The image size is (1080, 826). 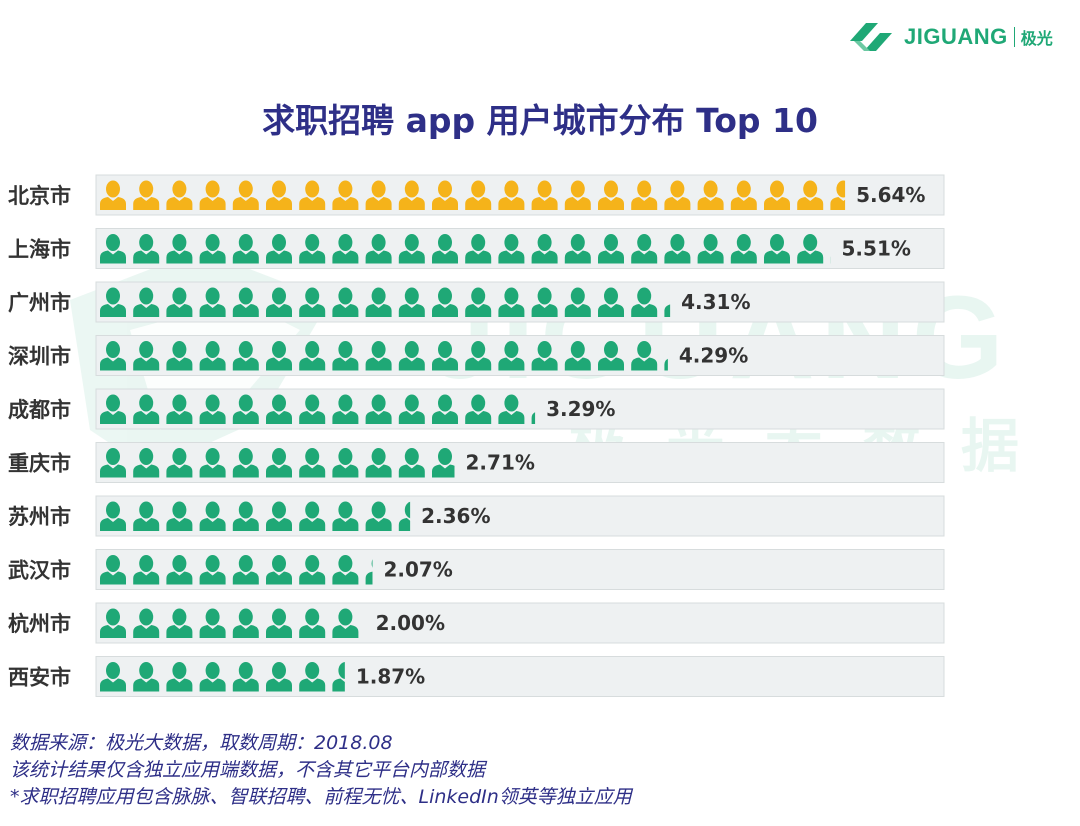 I want to click on brand-name: JIGUANG, so click(x=956, y=36).